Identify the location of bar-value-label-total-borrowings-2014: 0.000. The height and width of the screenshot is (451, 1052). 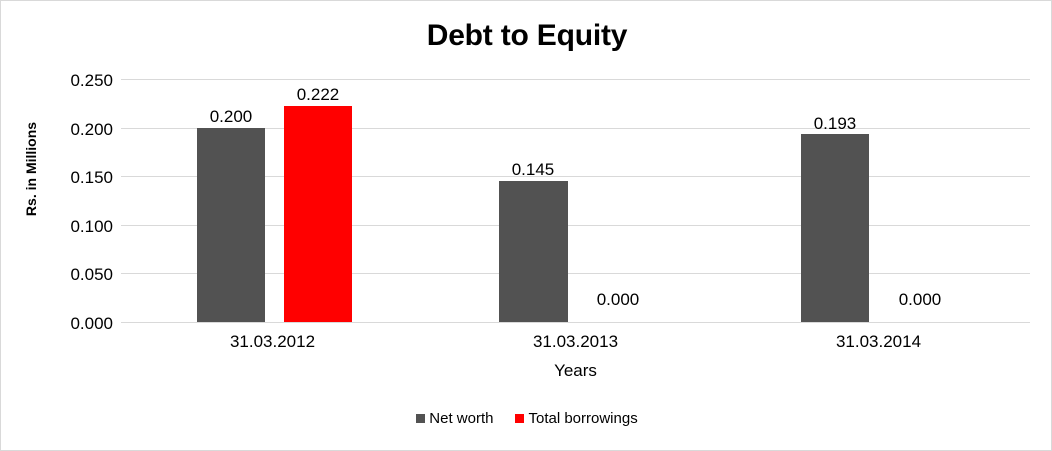
(920, 299).